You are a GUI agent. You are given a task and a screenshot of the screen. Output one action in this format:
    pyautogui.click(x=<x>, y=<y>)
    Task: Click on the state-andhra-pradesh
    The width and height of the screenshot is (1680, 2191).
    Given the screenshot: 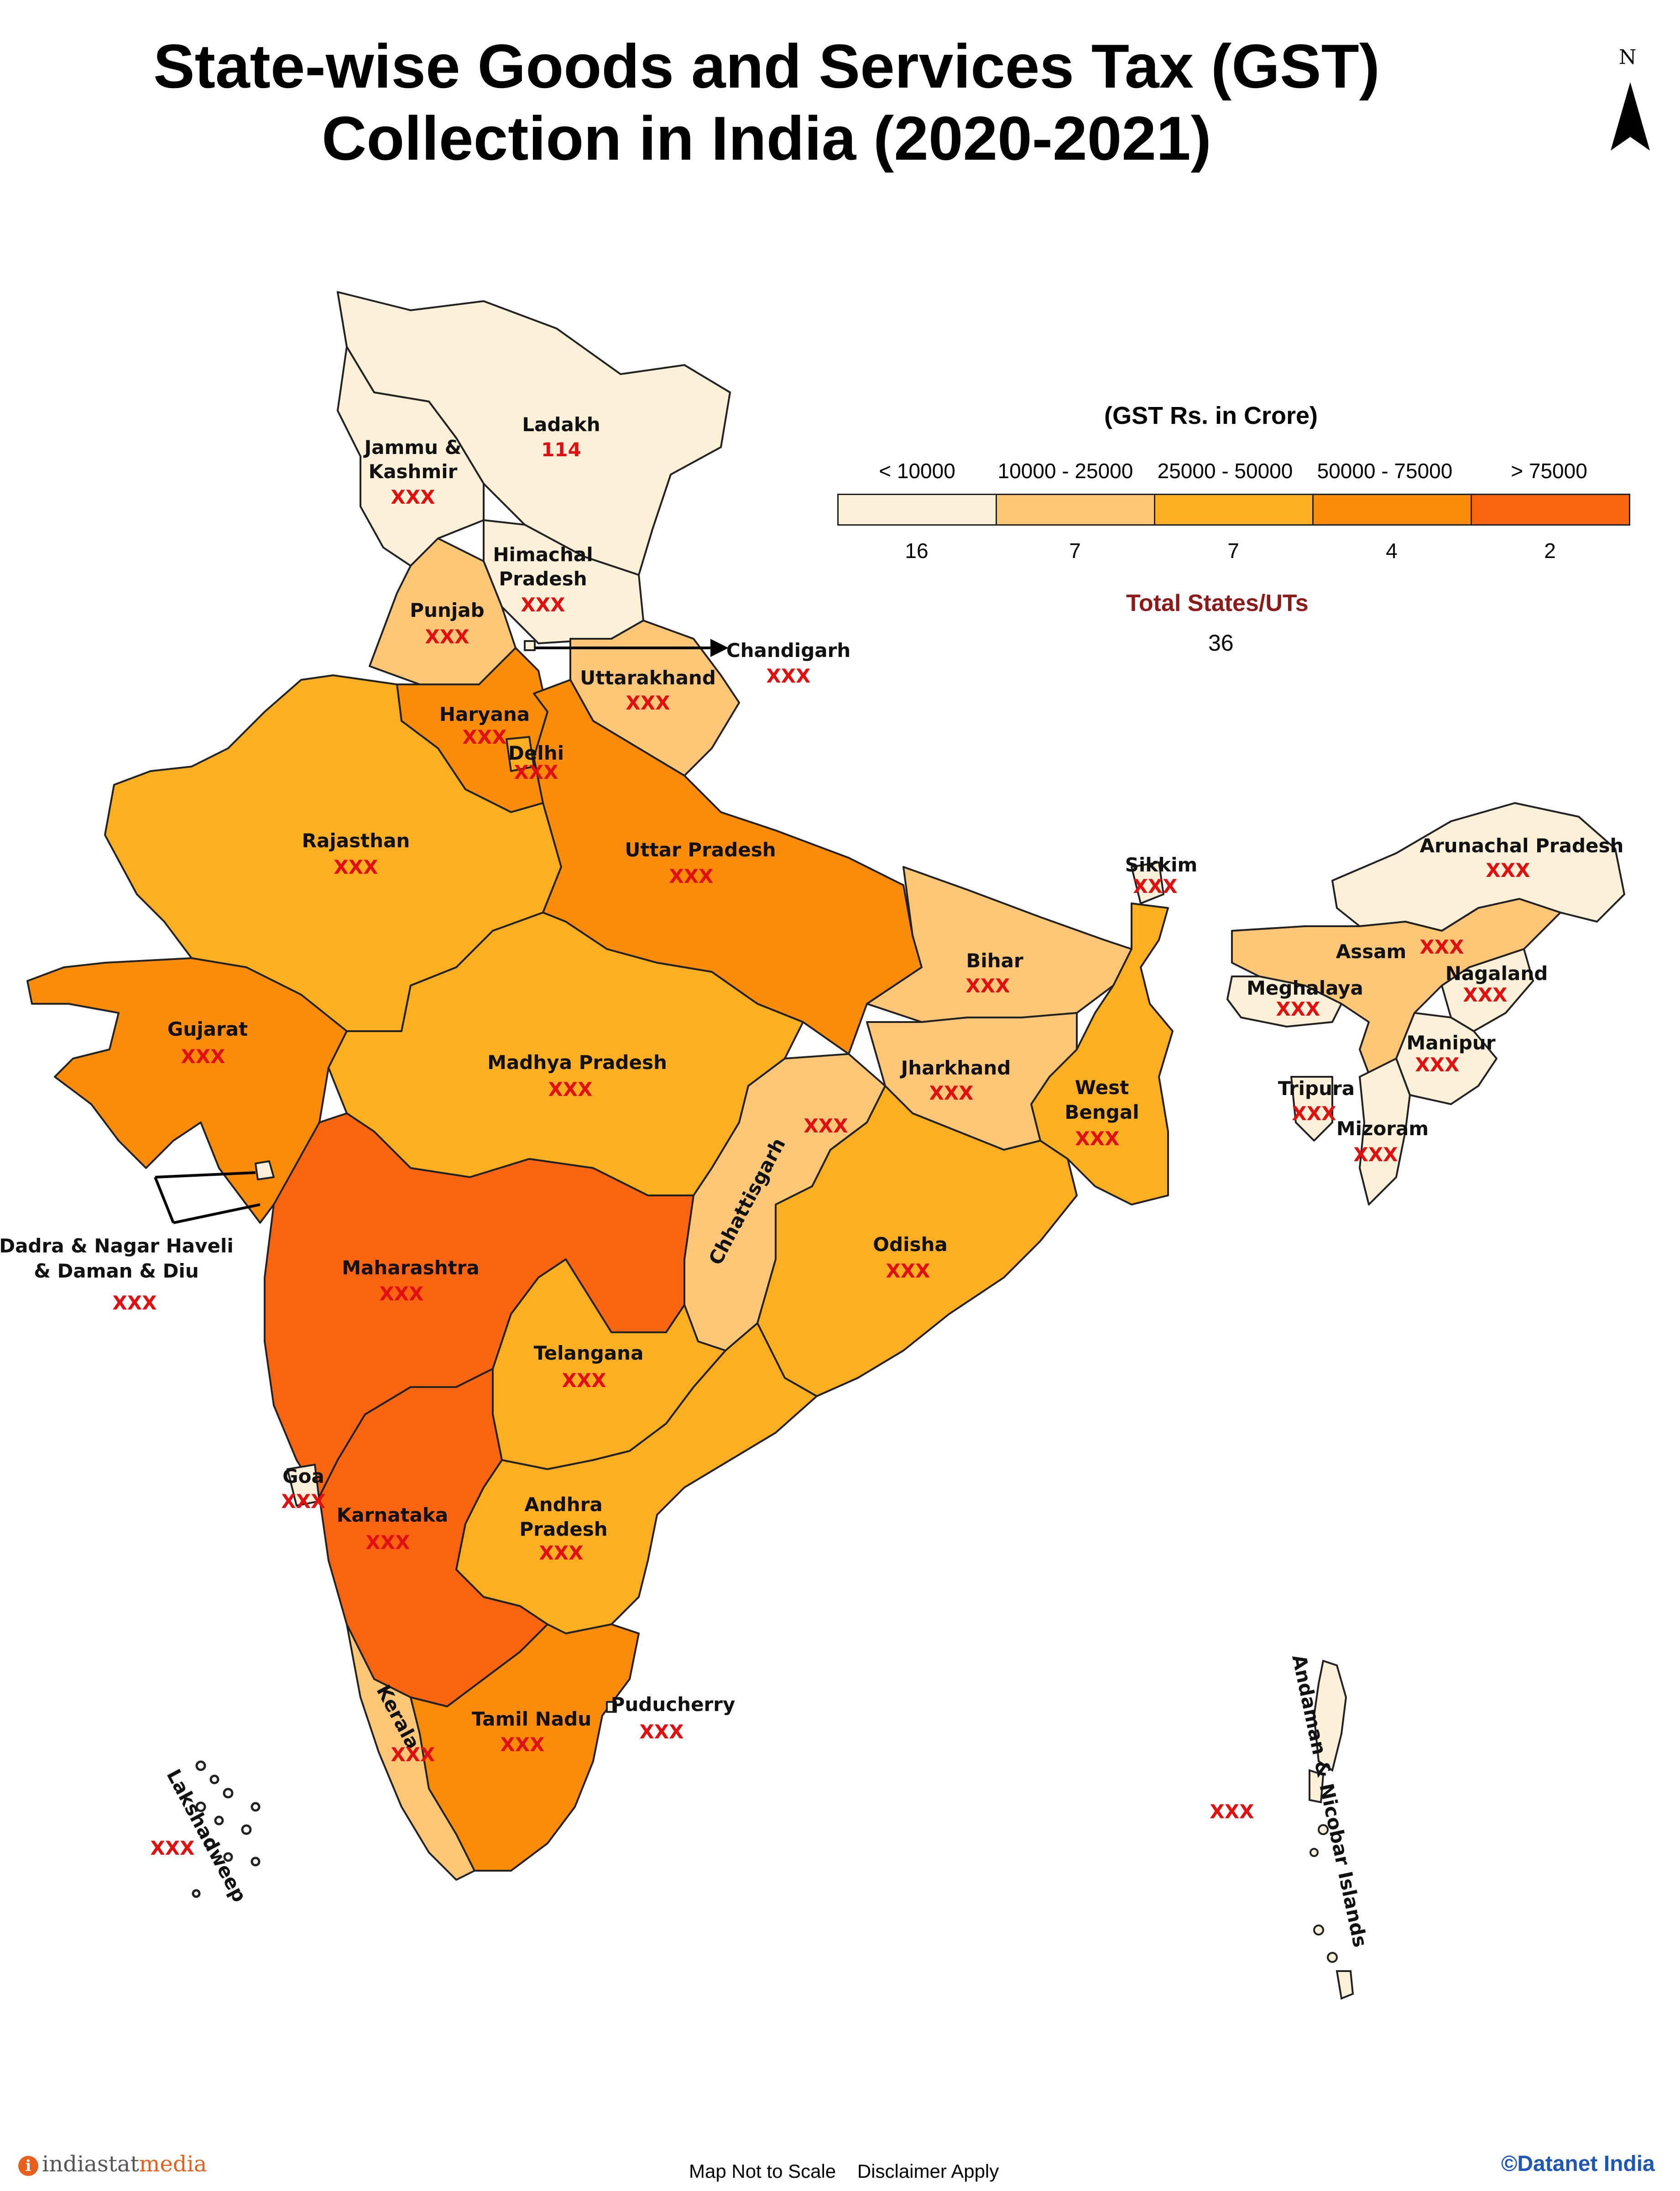 What is the action you would take?
    pyautogui.click(x=636, y=1478)
    